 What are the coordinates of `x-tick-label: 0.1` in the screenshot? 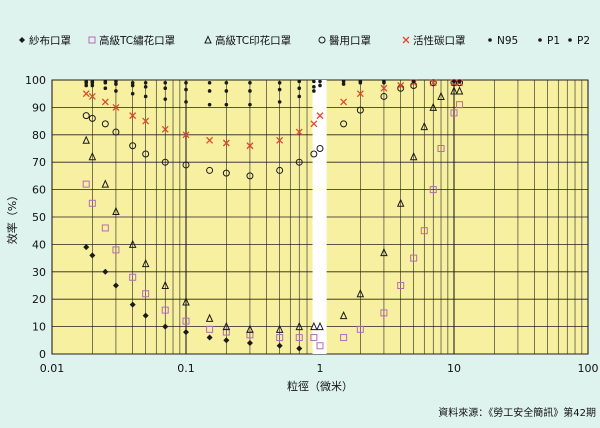 It's located at (186, 368).